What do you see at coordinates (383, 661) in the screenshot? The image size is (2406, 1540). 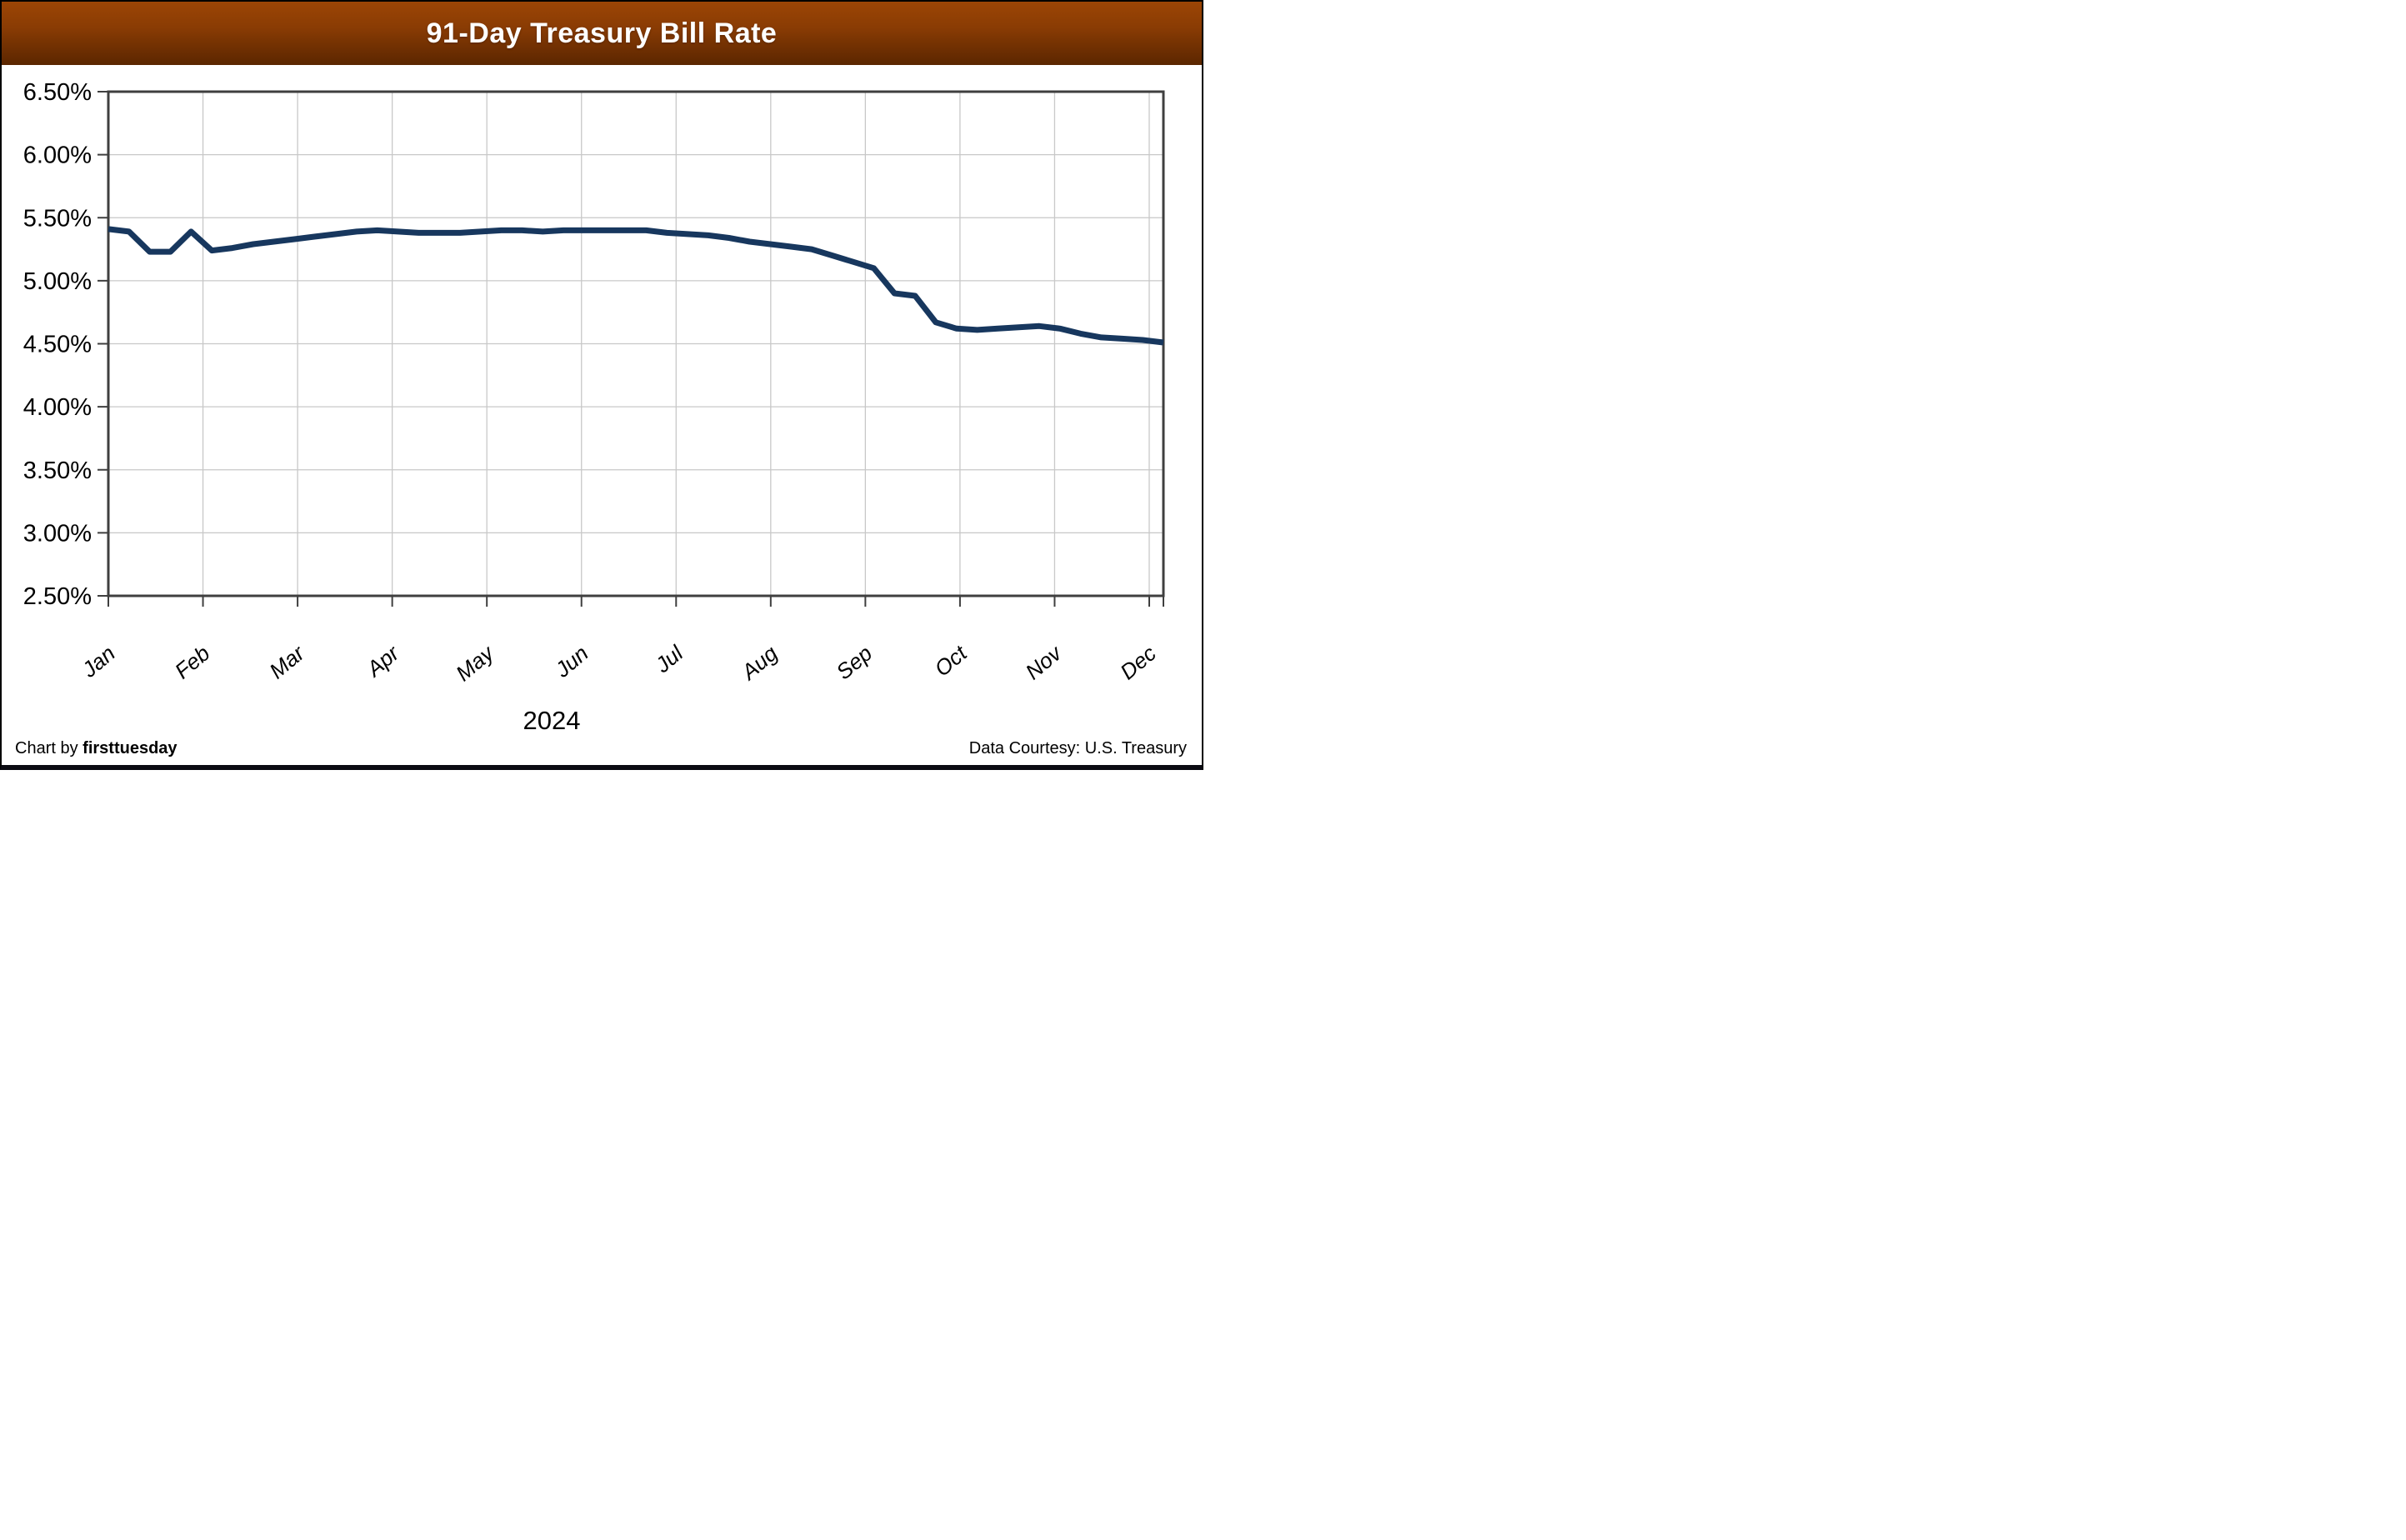 I see `x-tick-label: Apr` at bounding box center [383, 661].